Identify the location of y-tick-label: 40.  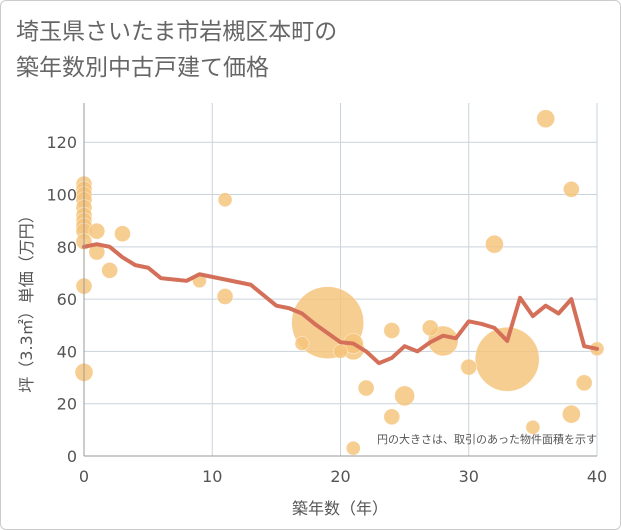
(67, 351).